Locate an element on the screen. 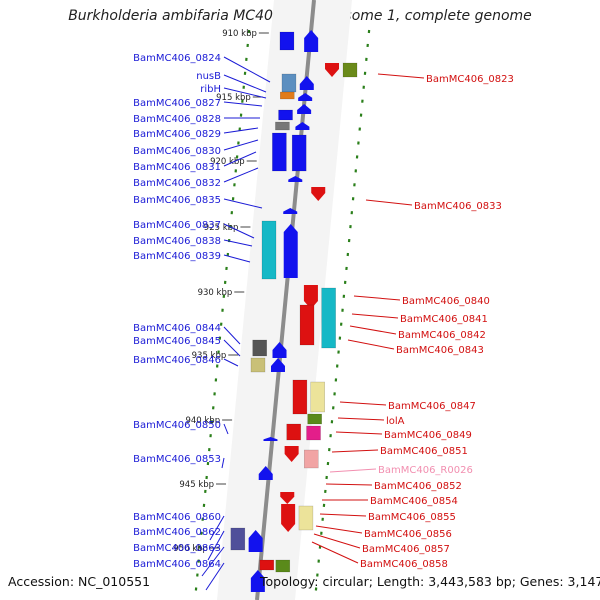 The height and width of the screenshot is (600, 600). scale-tick-label: 925 kbp is located at coordinates (221, 228).